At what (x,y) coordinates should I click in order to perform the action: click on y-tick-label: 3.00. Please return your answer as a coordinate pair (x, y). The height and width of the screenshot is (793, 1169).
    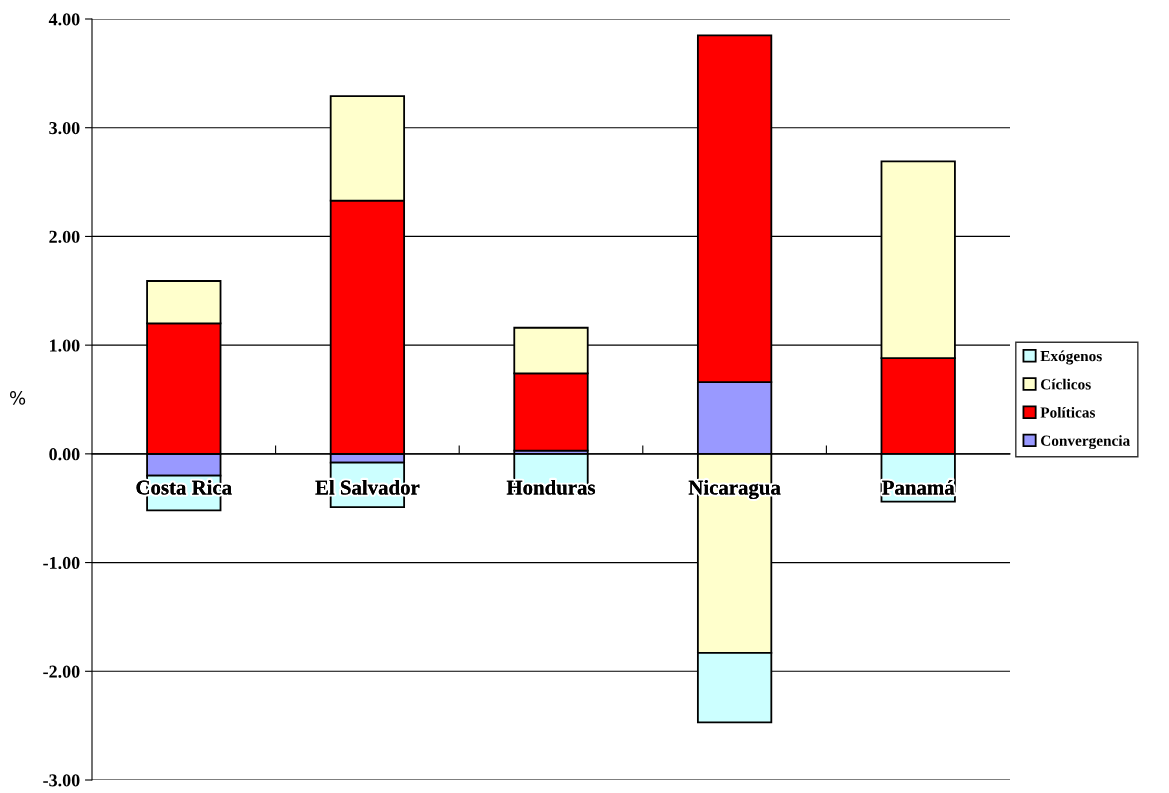
    Looking at the image, I should click on (64, 128).